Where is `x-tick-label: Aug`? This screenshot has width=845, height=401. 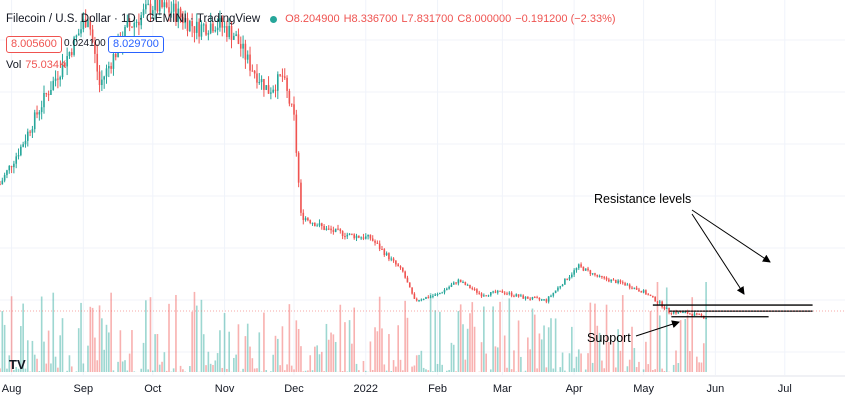
x-tick-label: Aug is located at coordinates (12, 389).